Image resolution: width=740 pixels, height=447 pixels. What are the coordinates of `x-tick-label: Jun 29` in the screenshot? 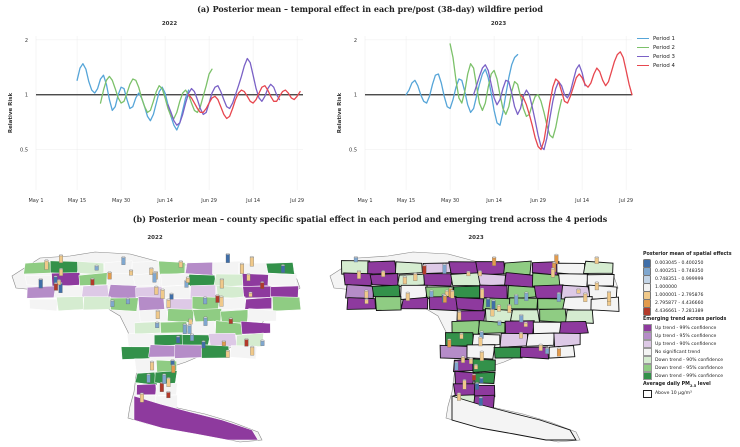 It's located at (208, 201).